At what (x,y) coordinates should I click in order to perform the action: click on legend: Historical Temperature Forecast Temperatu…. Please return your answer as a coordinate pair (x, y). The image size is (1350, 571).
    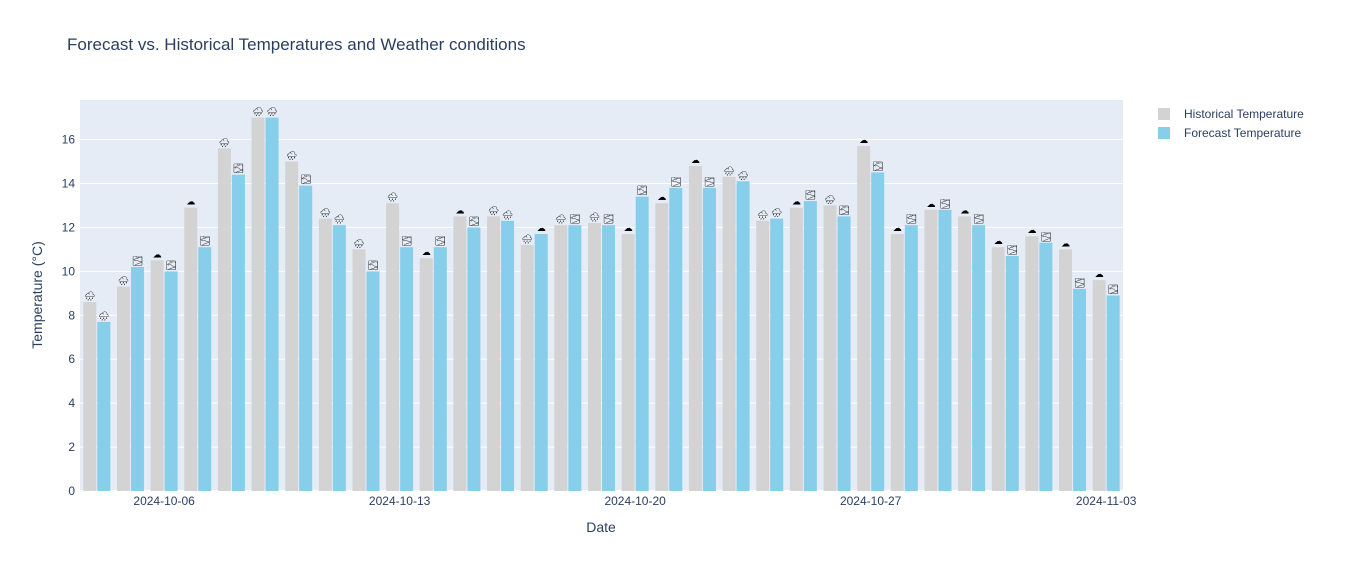
    Looking at the image, I should click on (1231, 123).